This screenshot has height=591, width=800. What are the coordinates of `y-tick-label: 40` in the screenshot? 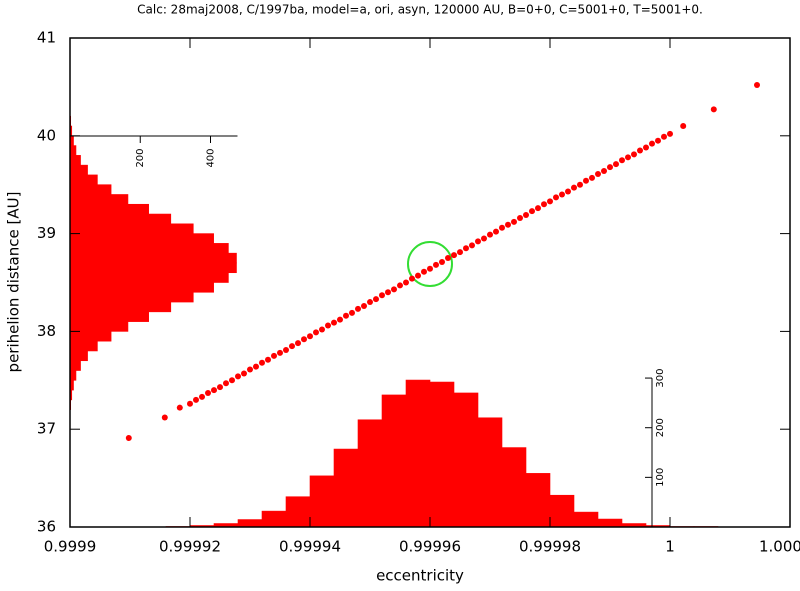 It's located at (46, 135).